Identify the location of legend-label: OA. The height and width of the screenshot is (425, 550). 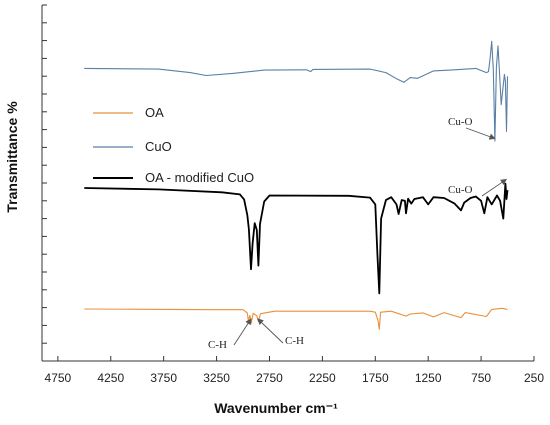
(154, 112).